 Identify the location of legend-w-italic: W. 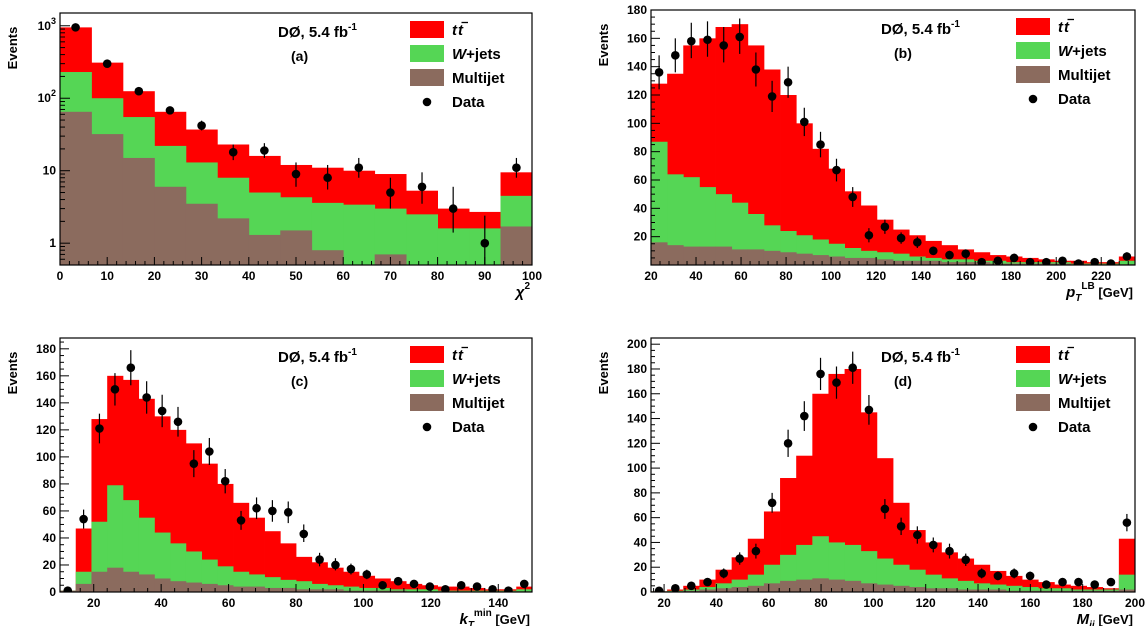
(460, 379).